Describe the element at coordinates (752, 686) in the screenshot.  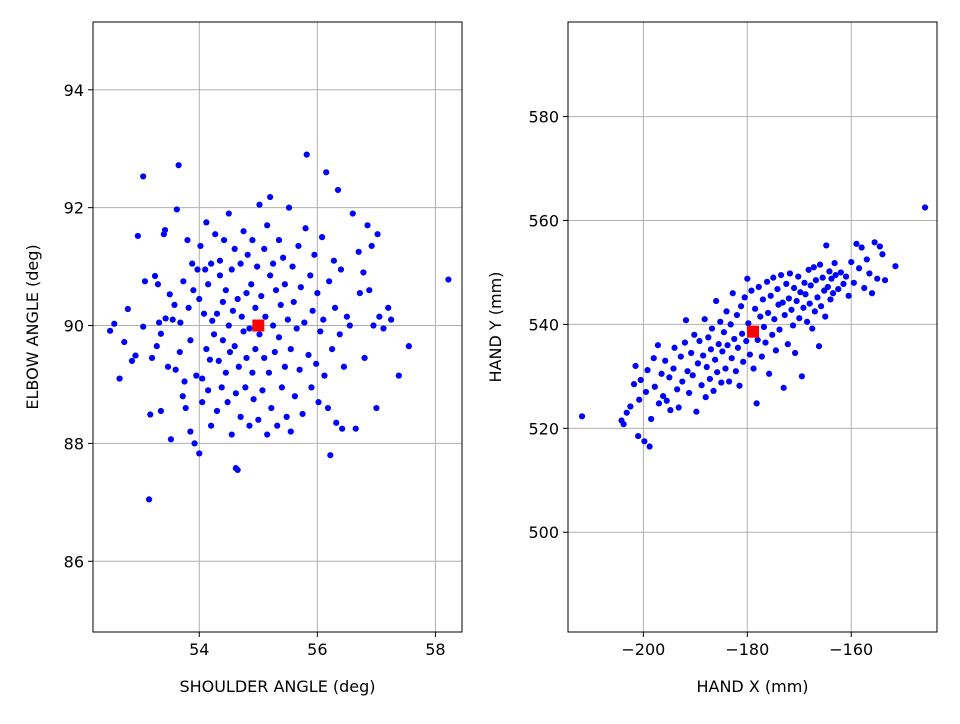
I see `right-panel-x-axis-label: HAND X (mm)` at that location.